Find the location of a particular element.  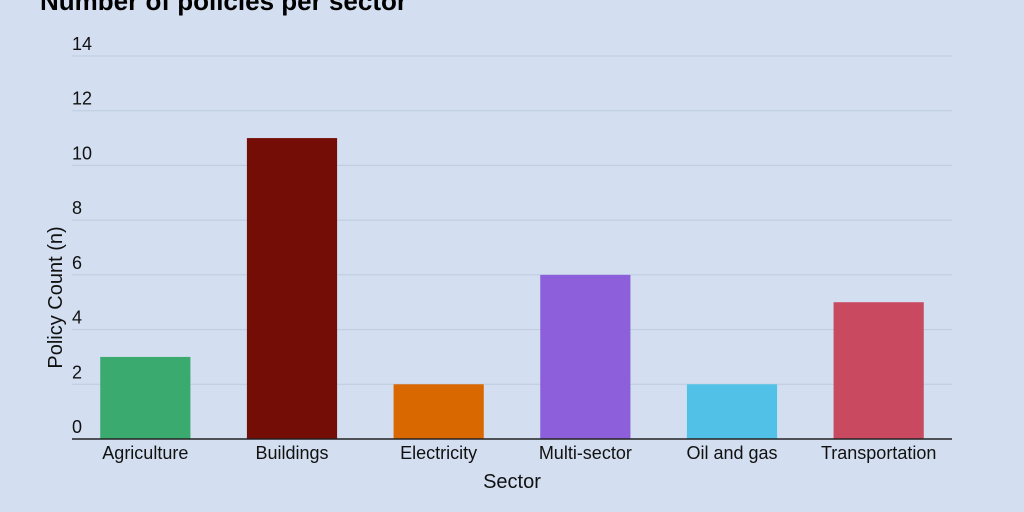

y-tick-label: 10 is located at coordinates (82, 153).